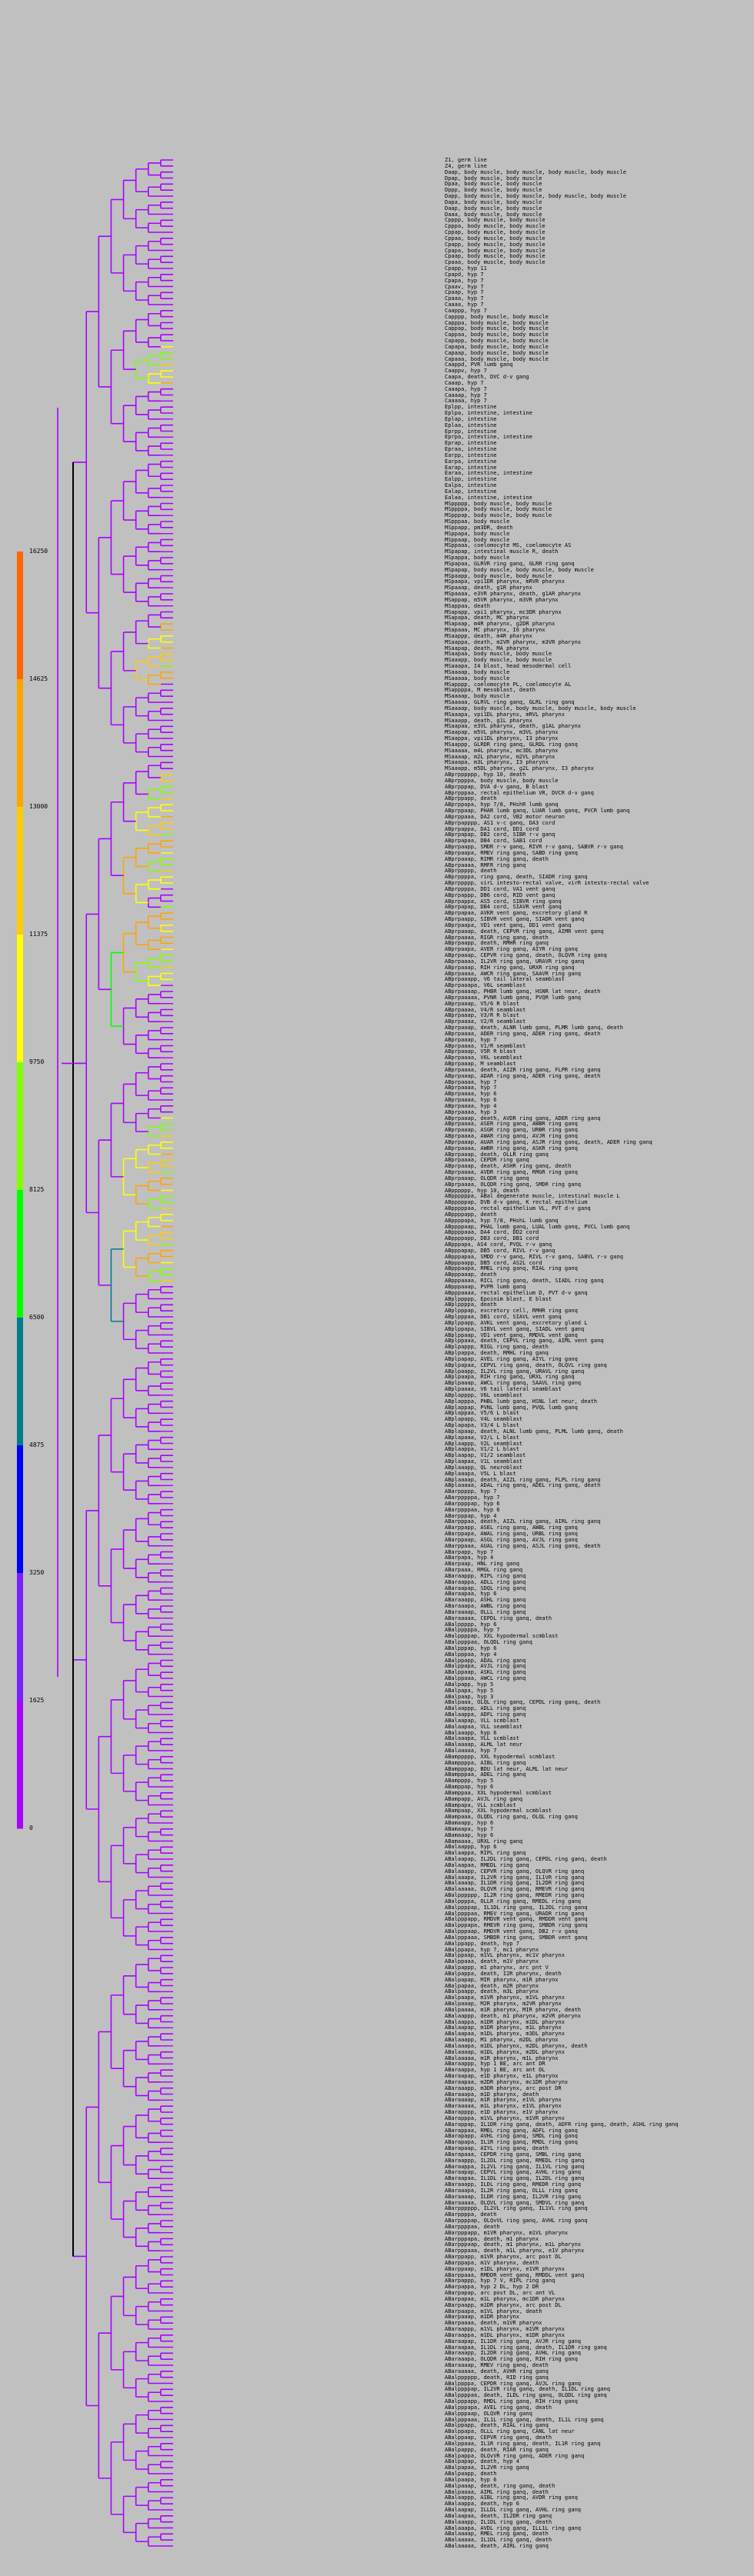 The image size is (754, 2576). What do you see at coordinates (497, 2425) in the screenshot?
I see `leaf-label: ABalppapp, death, RIAL ring ganq` at bounding box center [497, 2425].